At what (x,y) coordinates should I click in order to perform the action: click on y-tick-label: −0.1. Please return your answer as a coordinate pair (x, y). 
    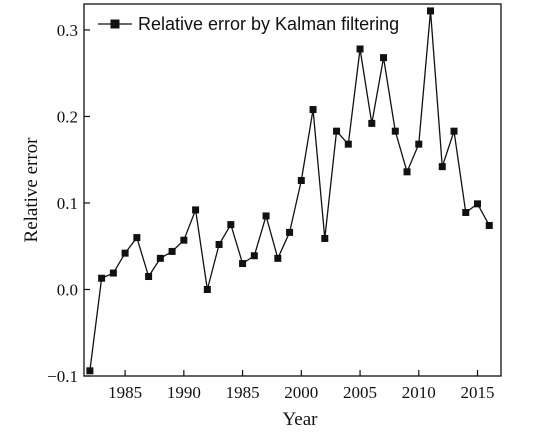
    Looking at the image, I should click on (62, 376).